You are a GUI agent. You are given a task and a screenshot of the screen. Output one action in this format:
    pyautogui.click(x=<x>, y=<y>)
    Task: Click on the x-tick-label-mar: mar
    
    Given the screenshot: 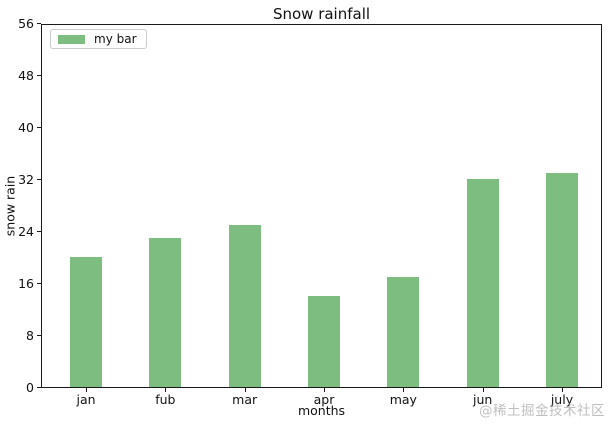 What is the action you would take?
    pyautogui.click(x=245, y=399)
    